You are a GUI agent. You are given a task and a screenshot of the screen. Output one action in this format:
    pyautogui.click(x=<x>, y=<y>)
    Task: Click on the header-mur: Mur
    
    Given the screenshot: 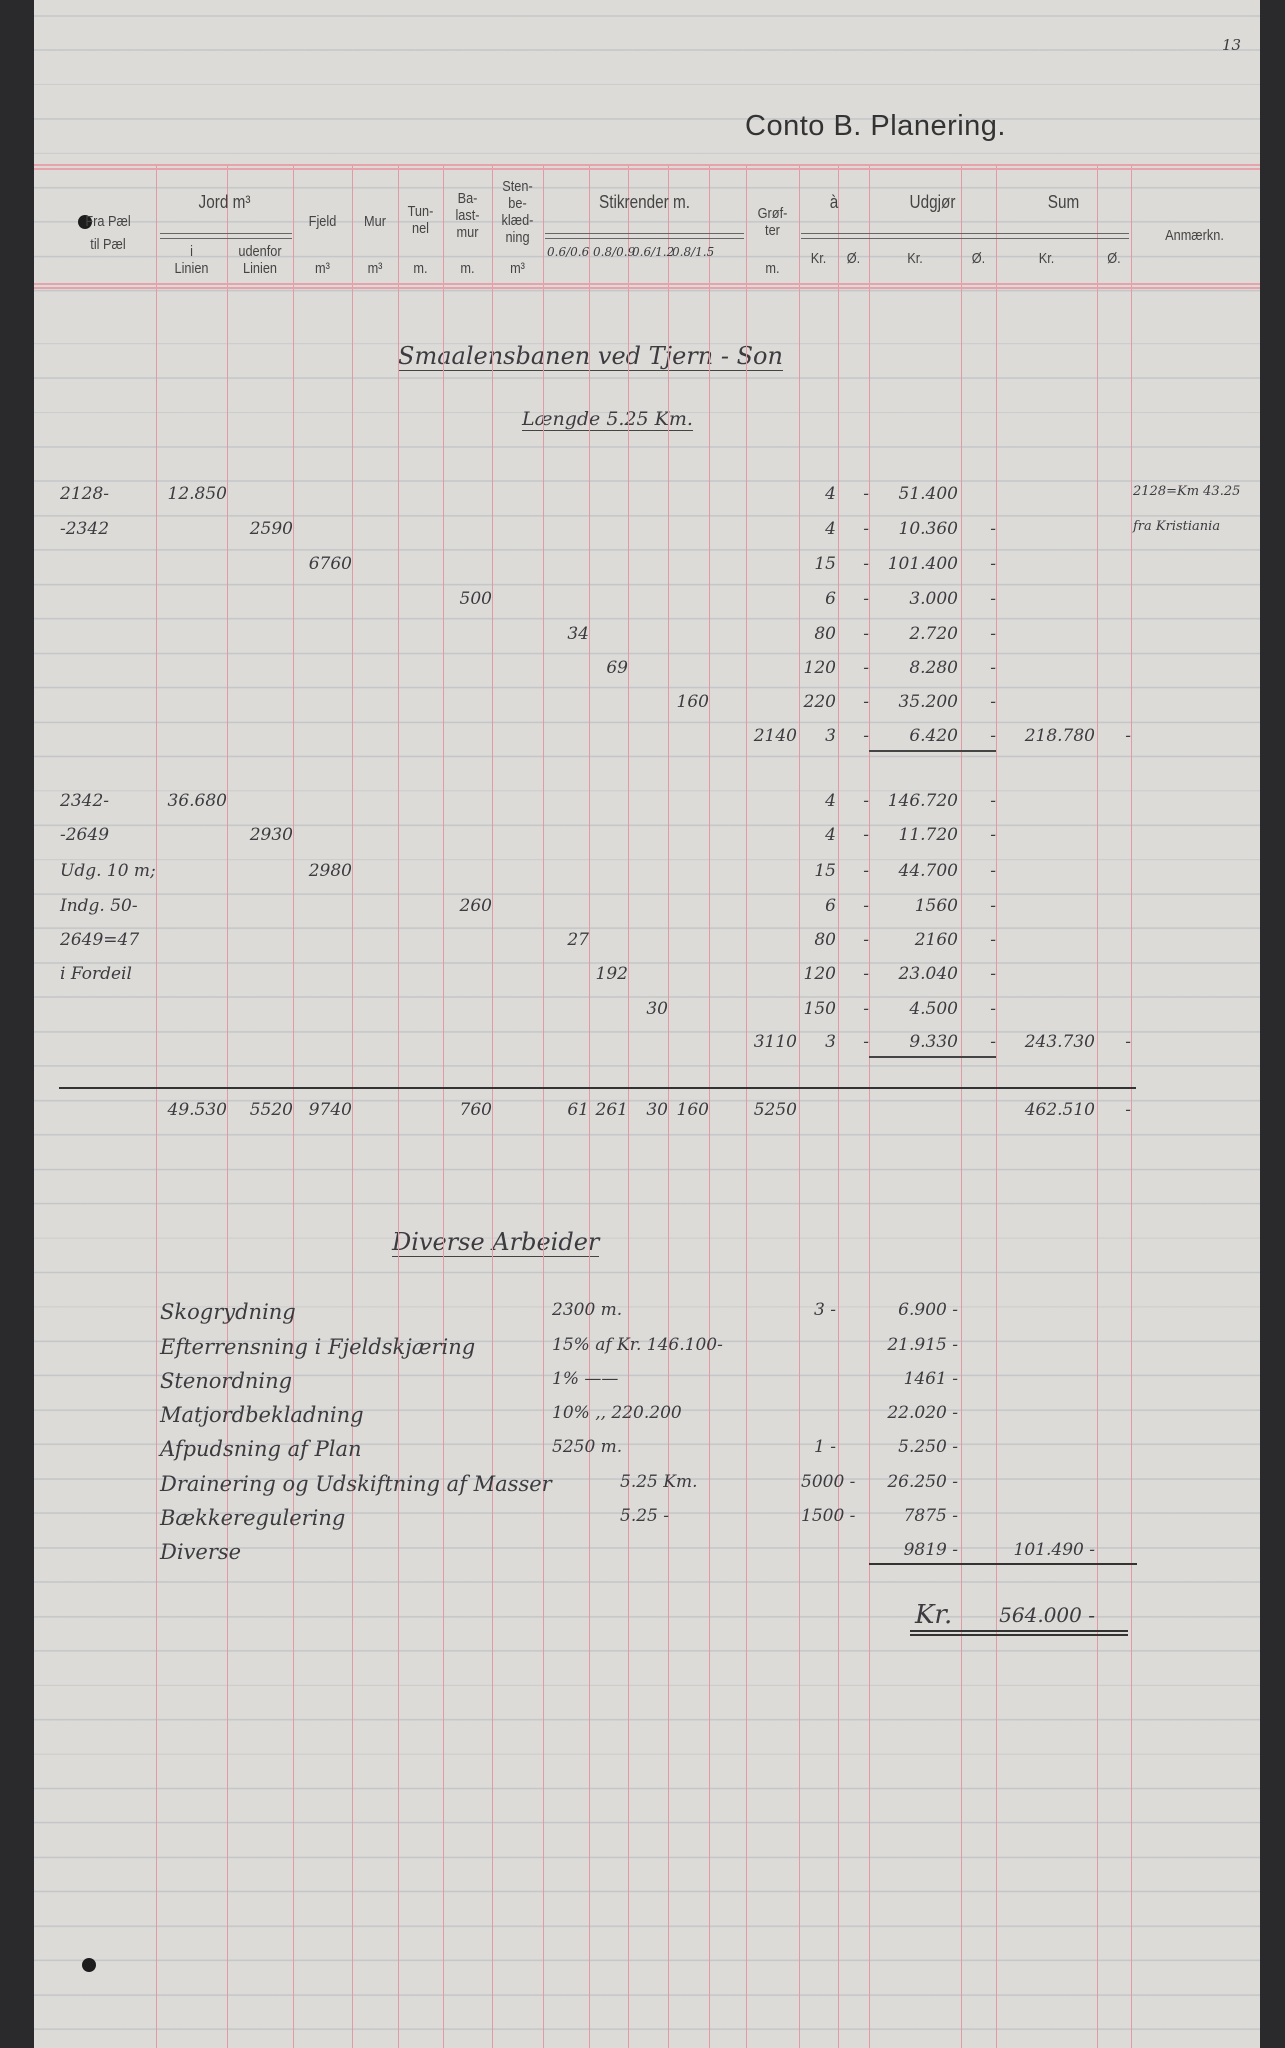 What is the action you would take?
    pyautogui.click(x=375, y=221)
    